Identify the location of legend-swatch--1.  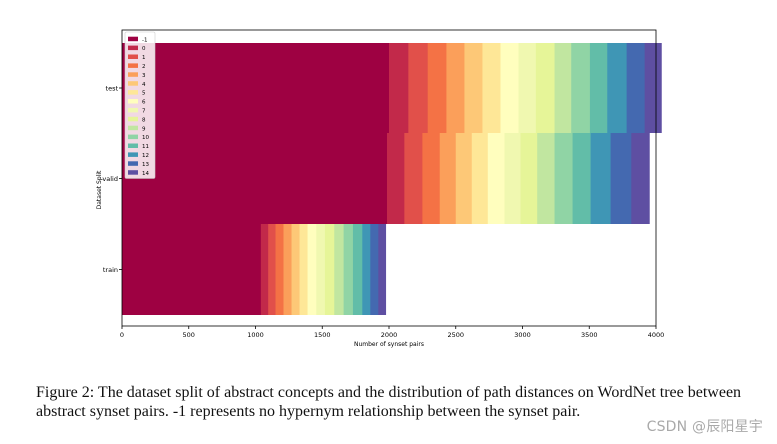
(133, 39).